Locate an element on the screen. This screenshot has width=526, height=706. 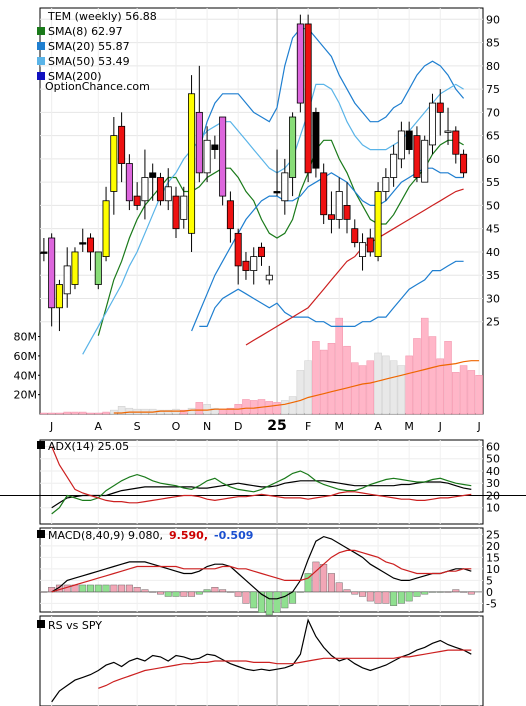
panel-title-value: 9.590, is located at coordinates (188, 535).